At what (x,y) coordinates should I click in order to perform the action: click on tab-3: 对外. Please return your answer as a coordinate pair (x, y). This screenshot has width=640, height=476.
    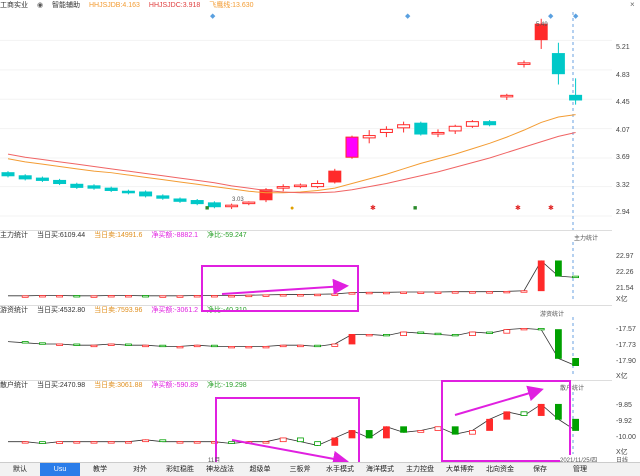
    Looking at the image, I should click on (140, 469).